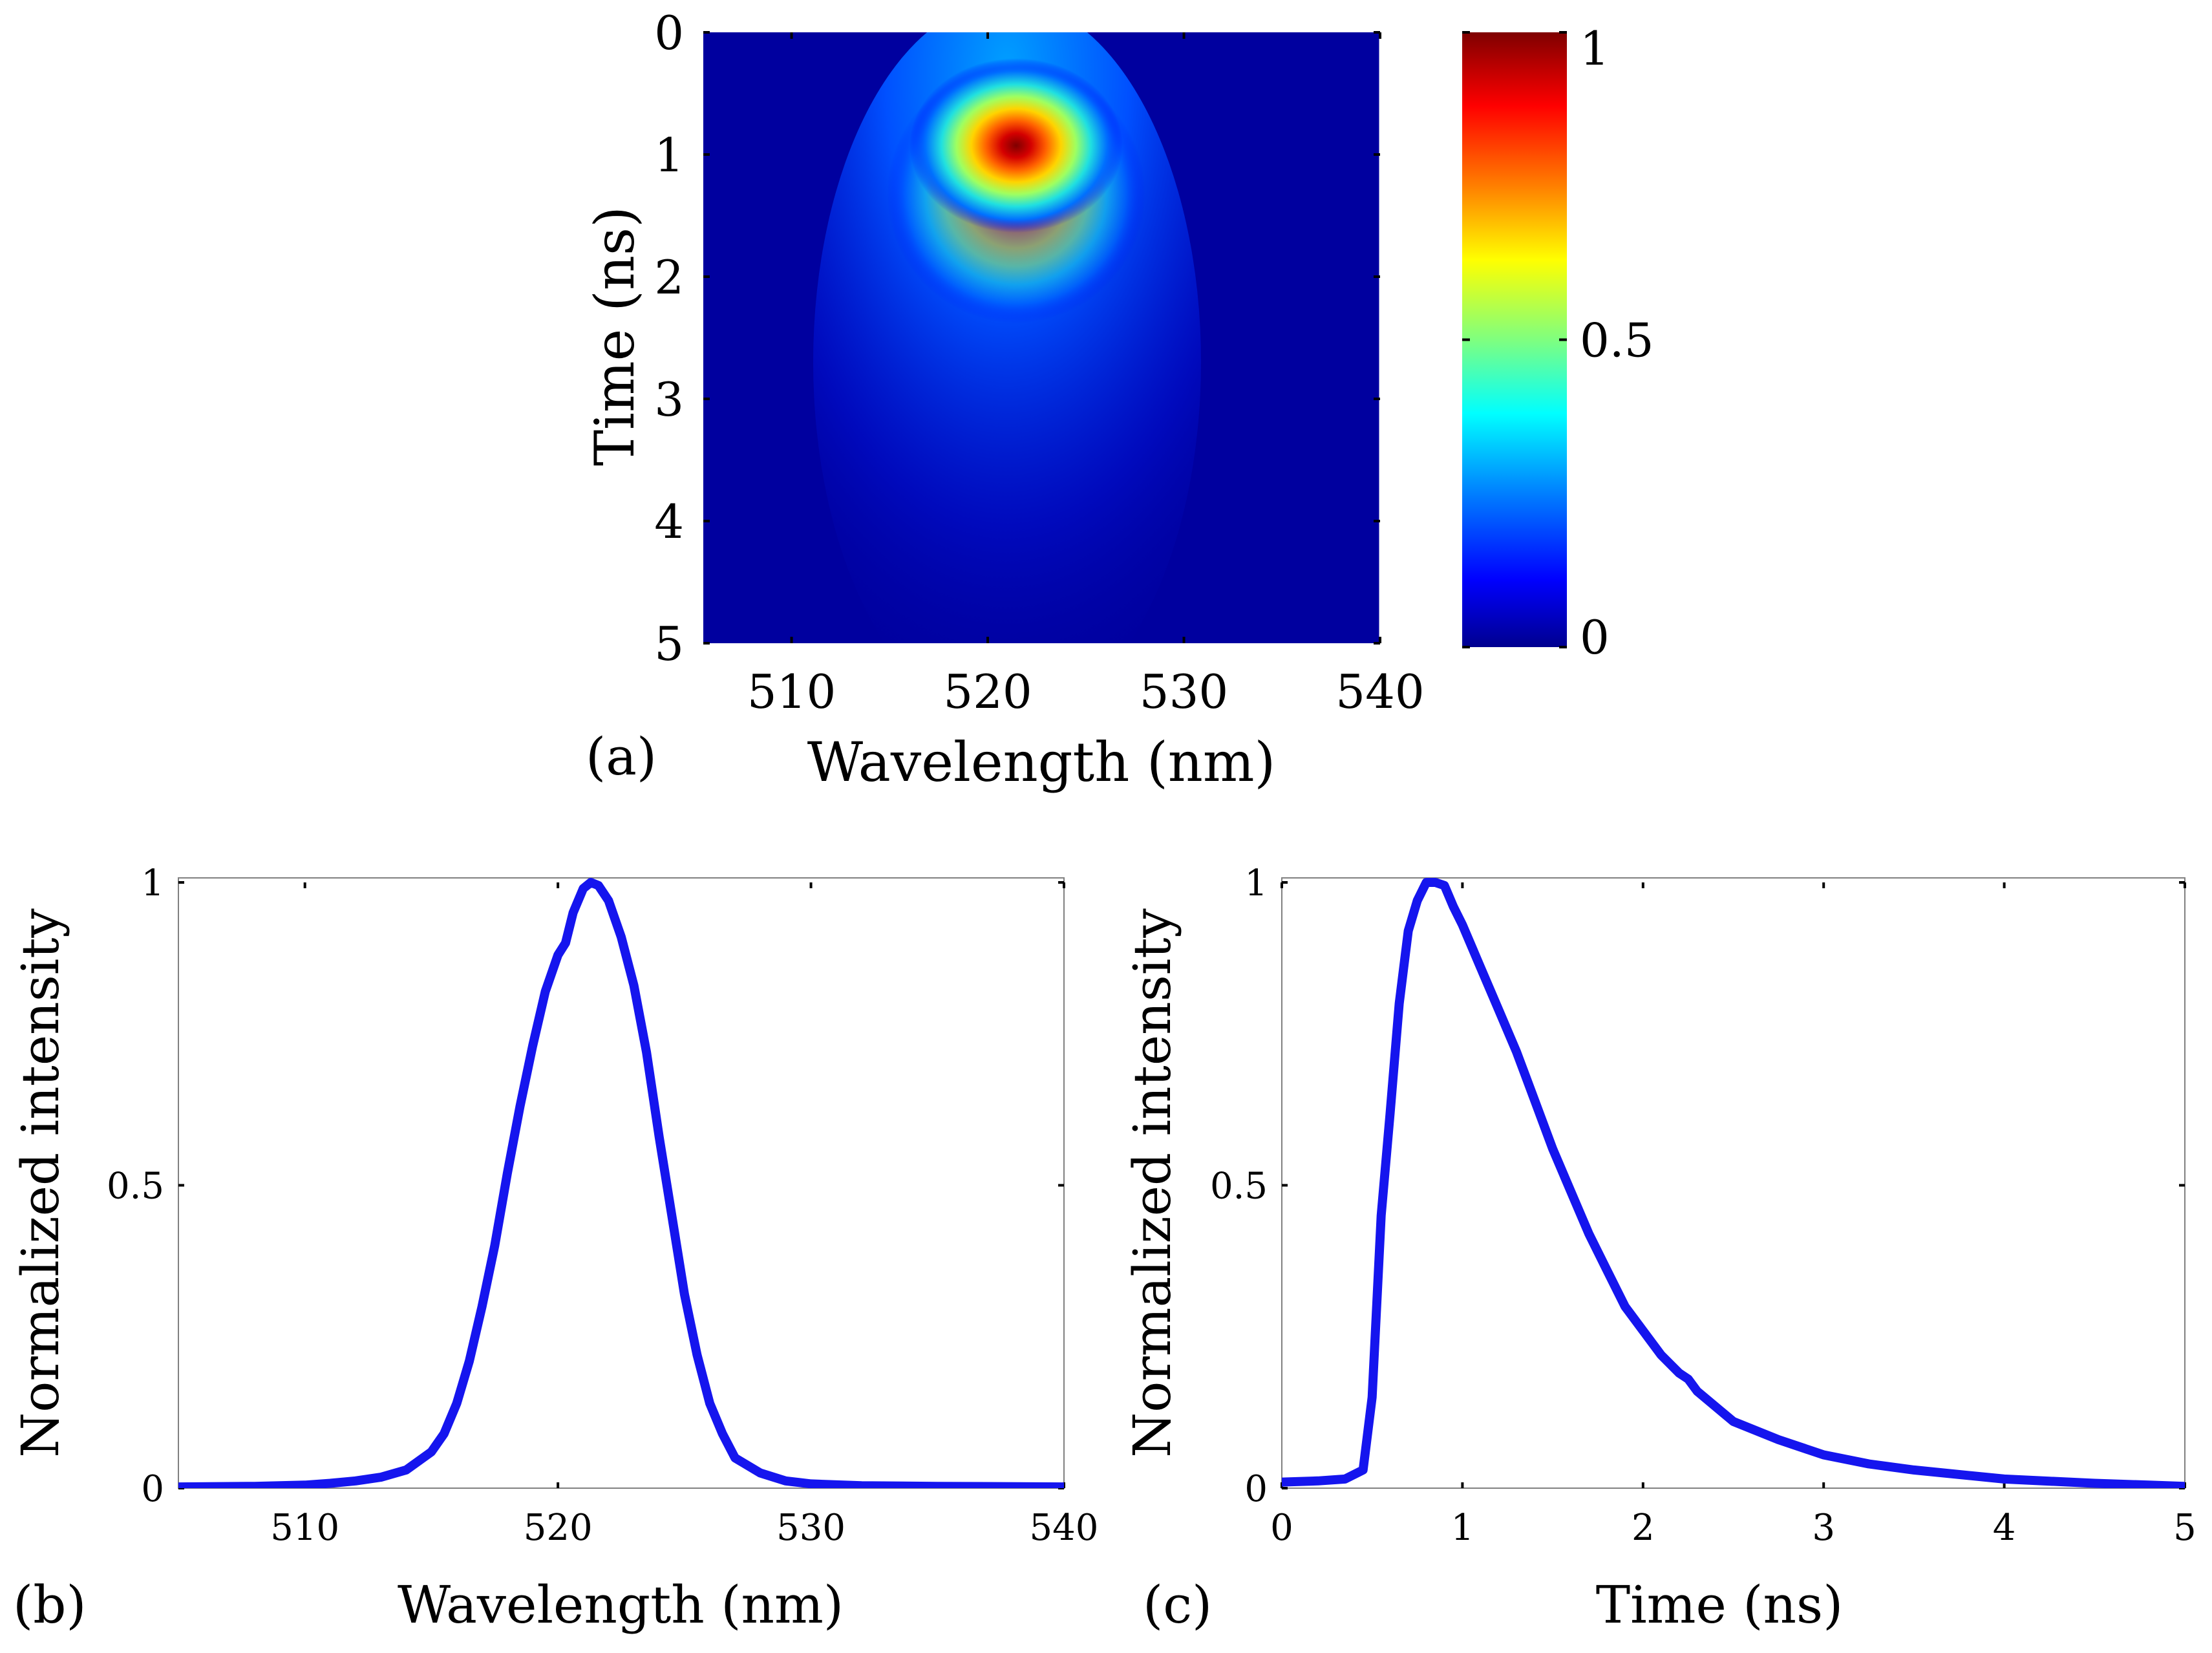  Describe the element at coordinates (1256, 1489) in the screenshot. I see `c-y-tick-label: 0` at that location.